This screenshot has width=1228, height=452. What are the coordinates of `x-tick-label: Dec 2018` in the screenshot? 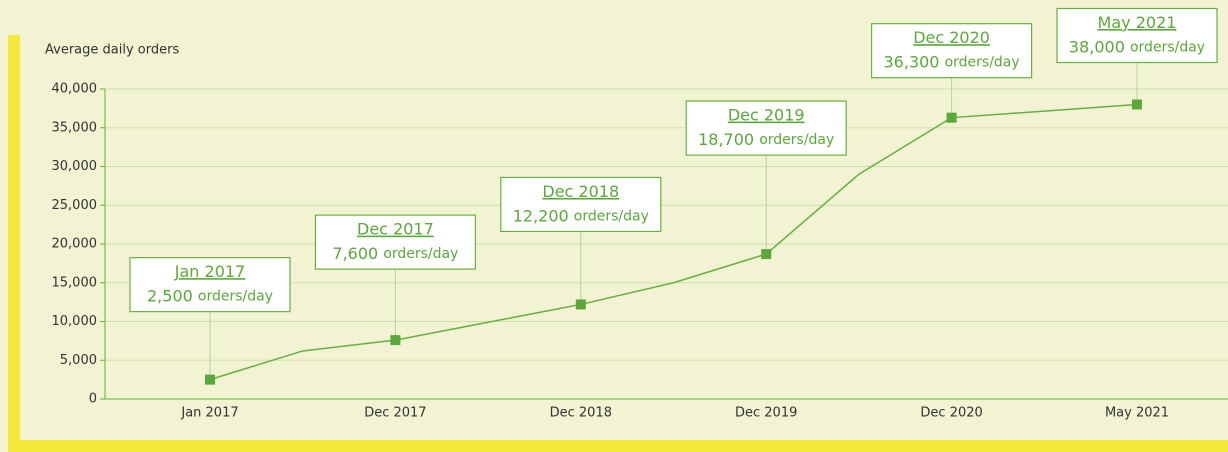 It's located at (581, 413).